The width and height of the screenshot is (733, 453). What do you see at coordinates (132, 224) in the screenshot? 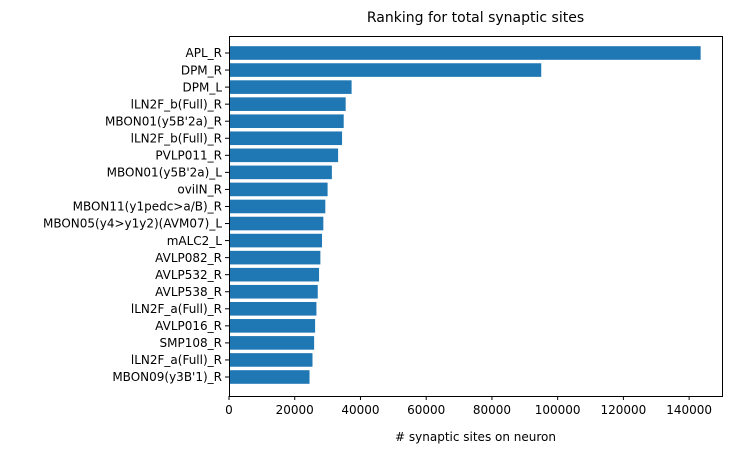
I see `y-tick-label: MBON05(y4>y1y2)(AVM07)_L` at bounding box center [132, 224].